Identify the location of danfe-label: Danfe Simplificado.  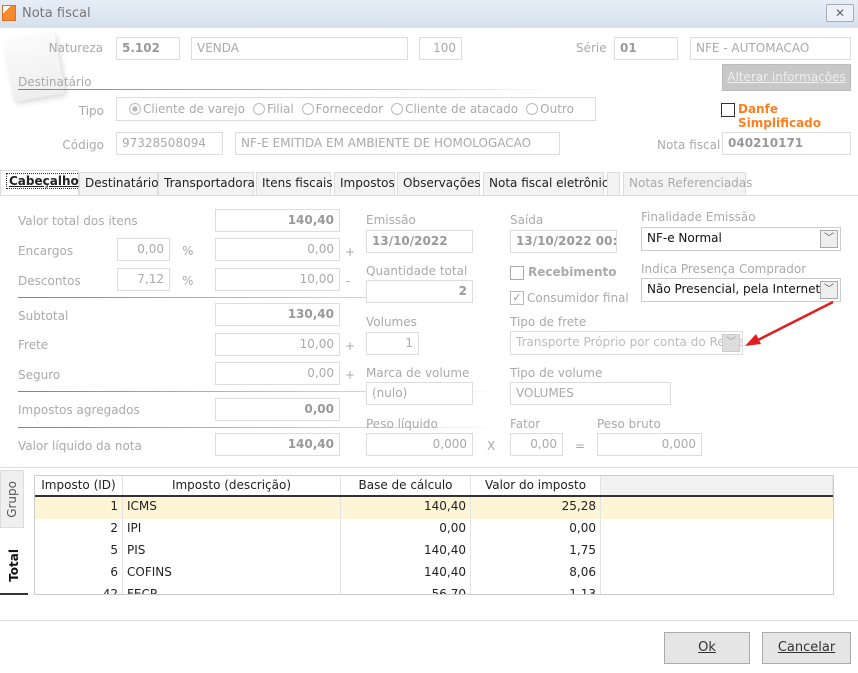
(780, 116).